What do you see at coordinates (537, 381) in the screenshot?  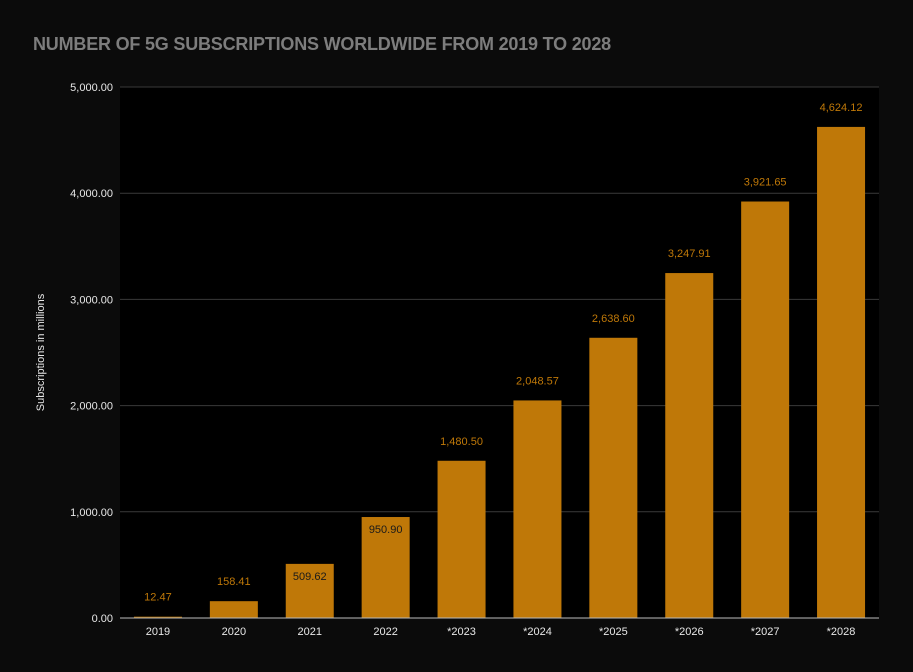 I see `data-label: 2,048.57` at bounding box center [537, 381].